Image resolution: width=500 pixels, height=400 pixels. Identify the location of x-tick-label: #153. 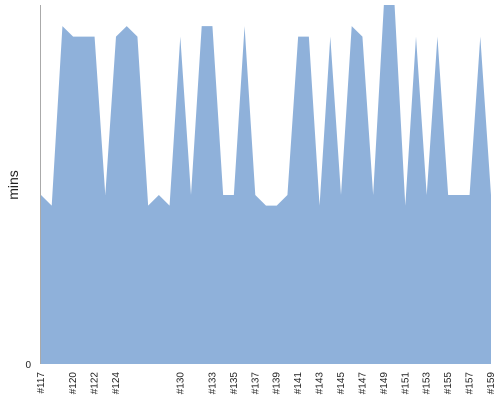
(427, 383).